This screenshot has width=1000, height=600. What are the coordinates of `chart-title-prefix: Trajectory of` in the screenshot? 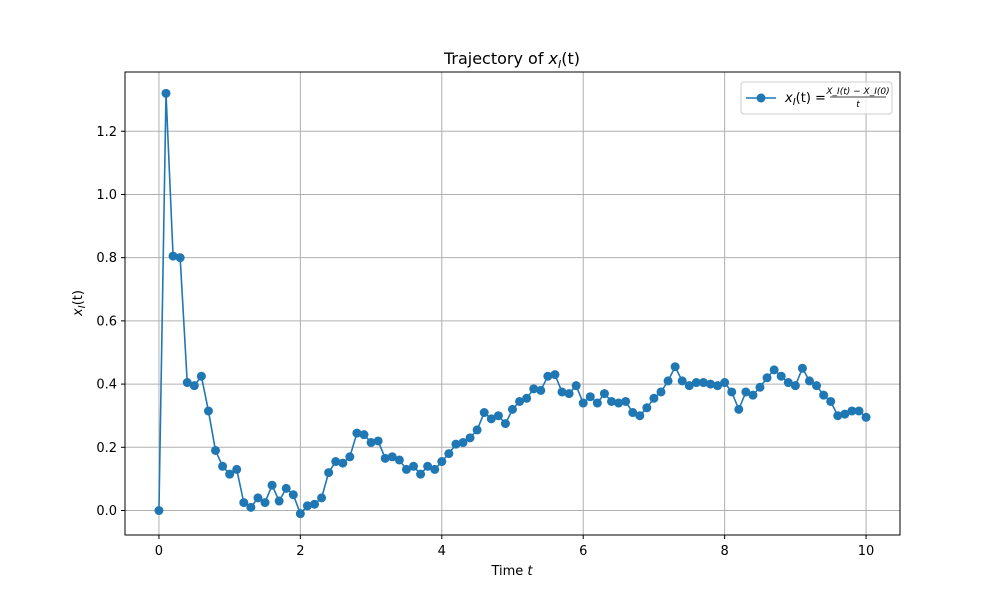 It's located at (496, 58).